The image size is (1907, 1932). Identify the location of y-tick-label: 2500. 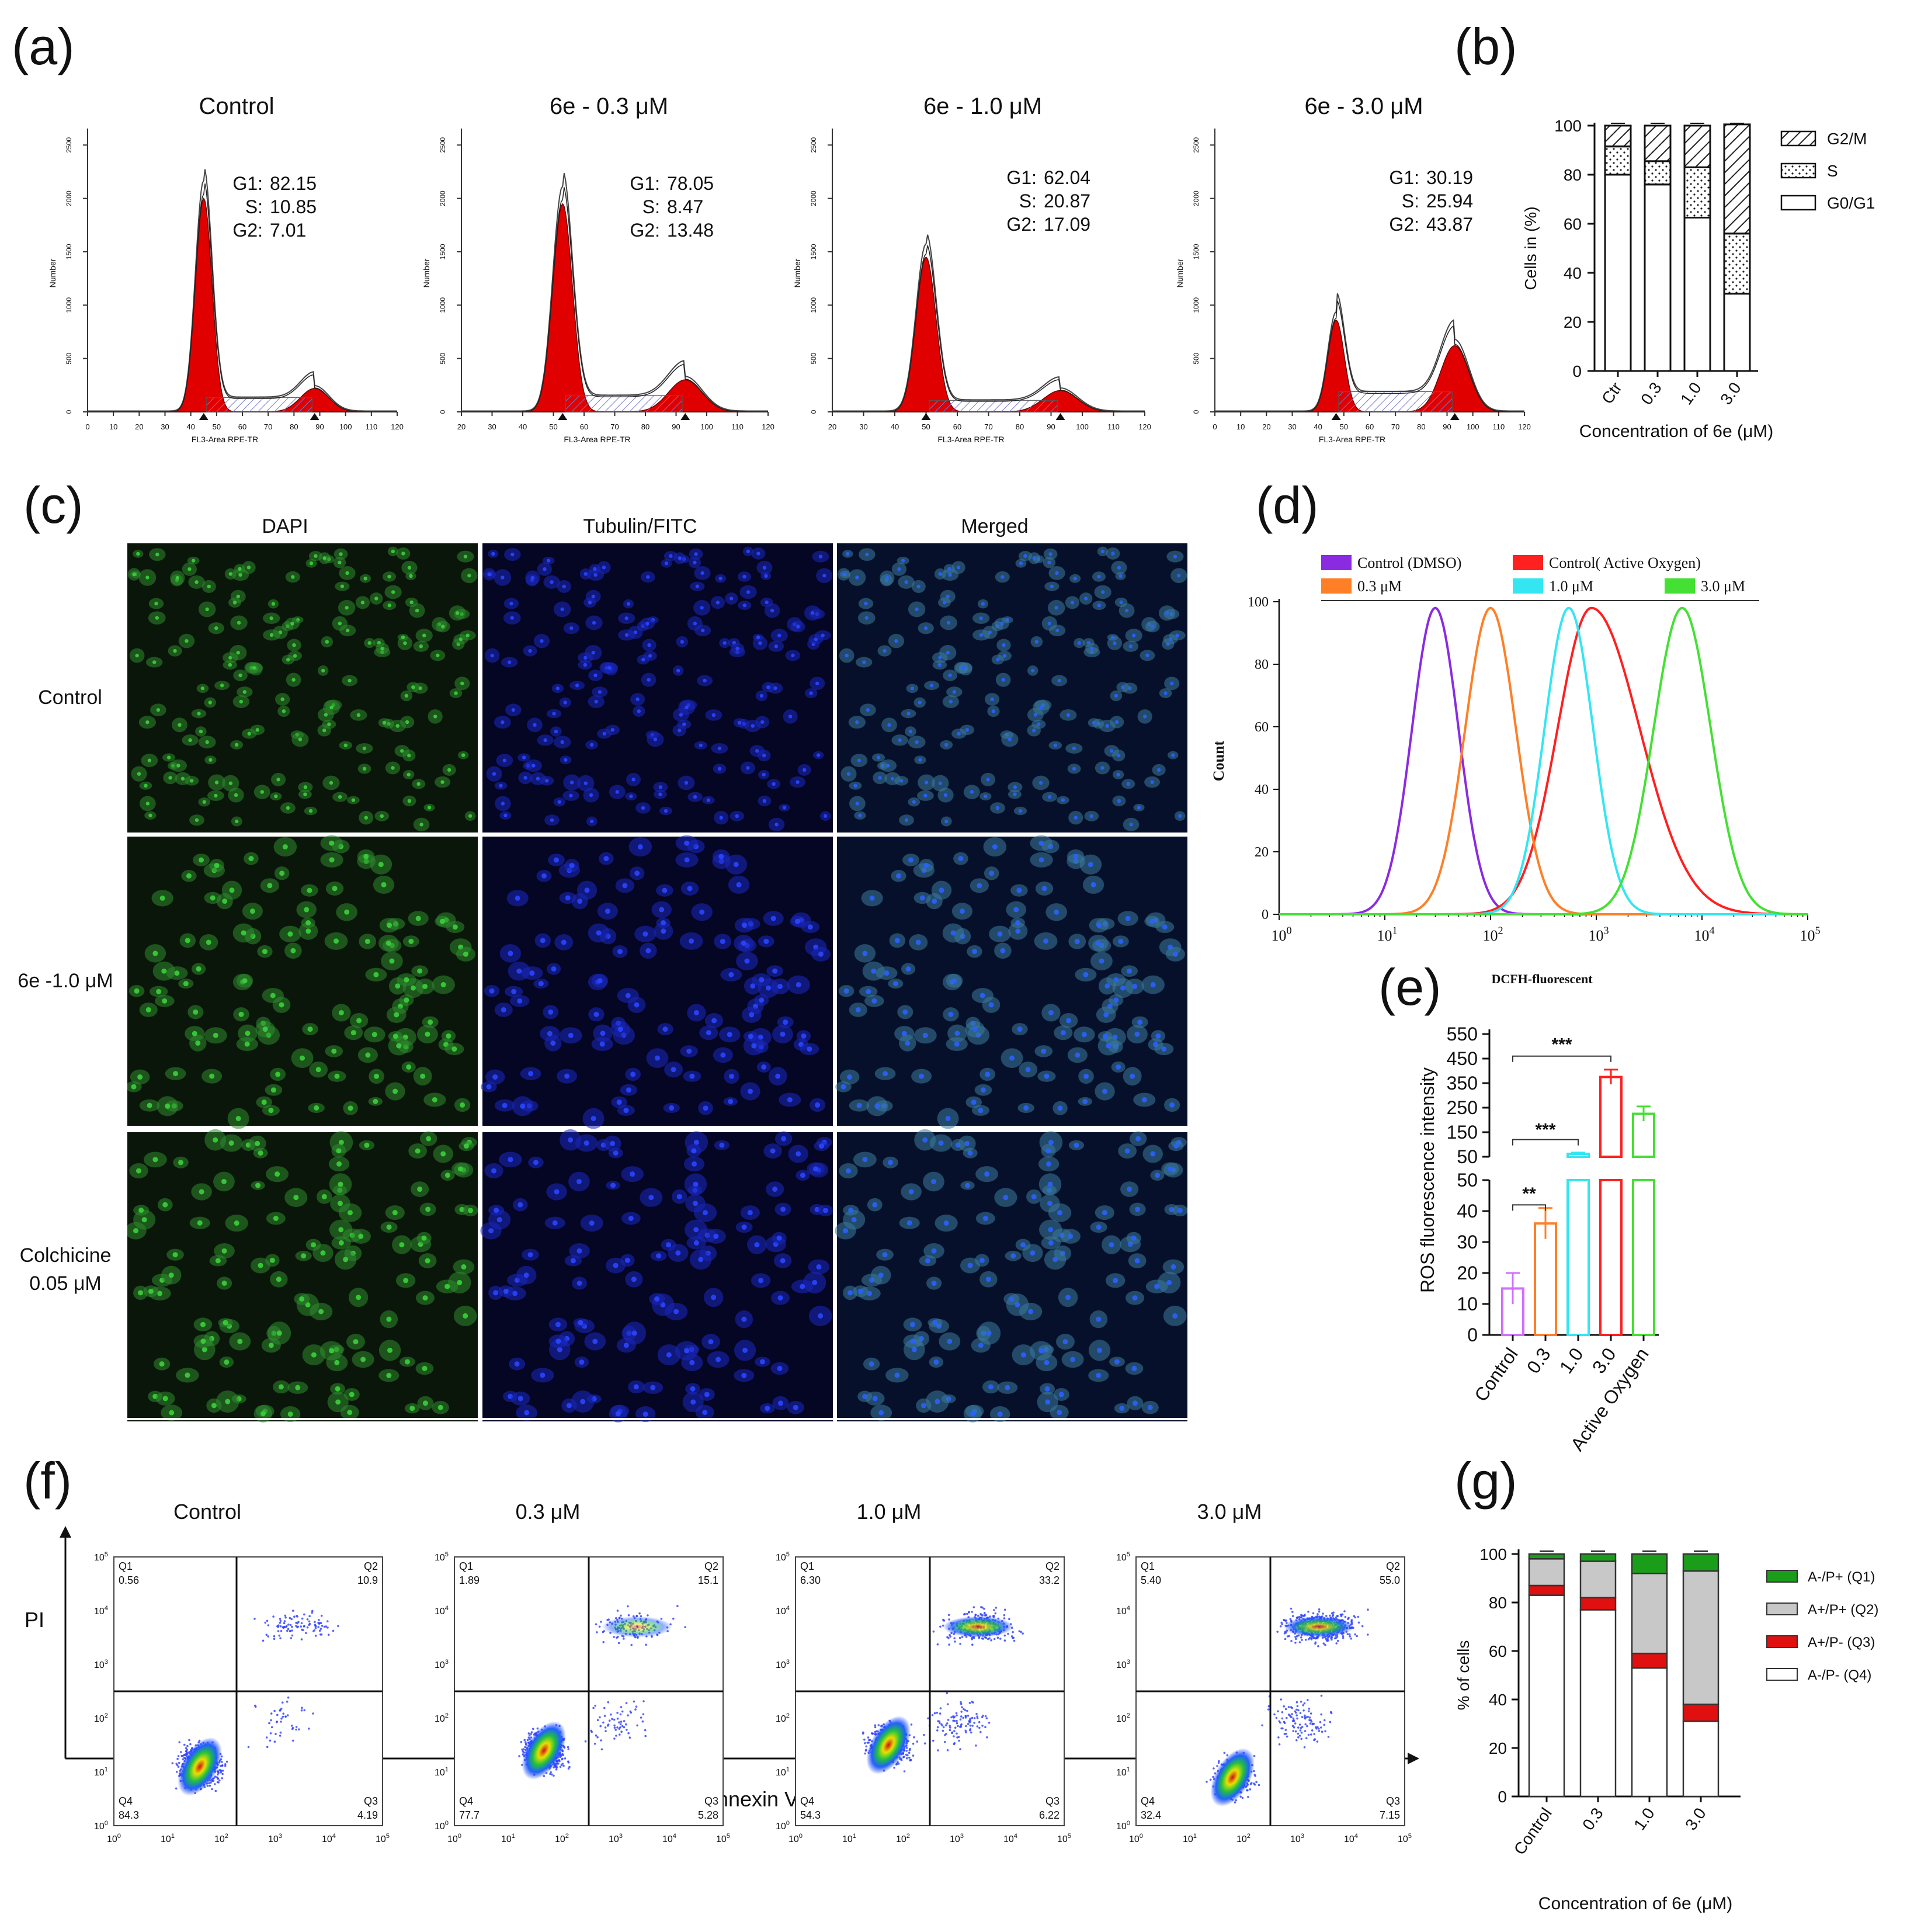
(443, 145).